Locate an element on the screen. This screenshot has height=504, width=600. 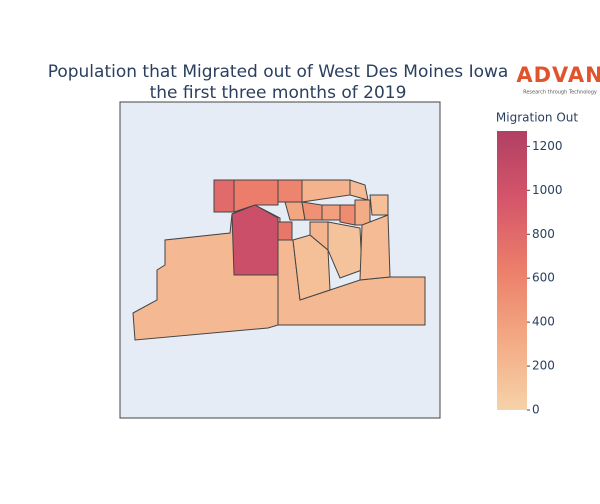
chart-title: the first three months of 2019 is located at coordinates (278, 93).